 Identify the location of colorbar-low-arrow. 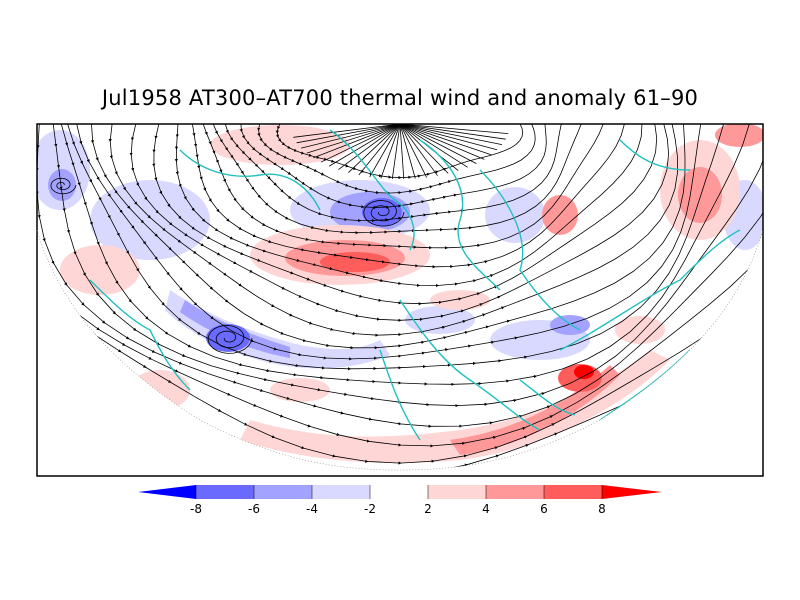
(167, 492).